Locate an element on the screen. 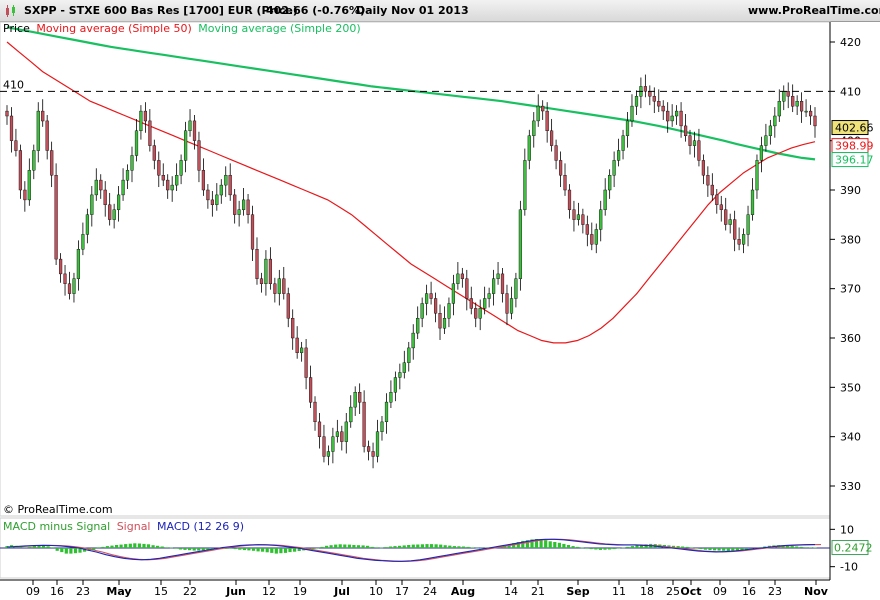  site-link: www.ProRealTime.com is located at coordinates (814, 10).